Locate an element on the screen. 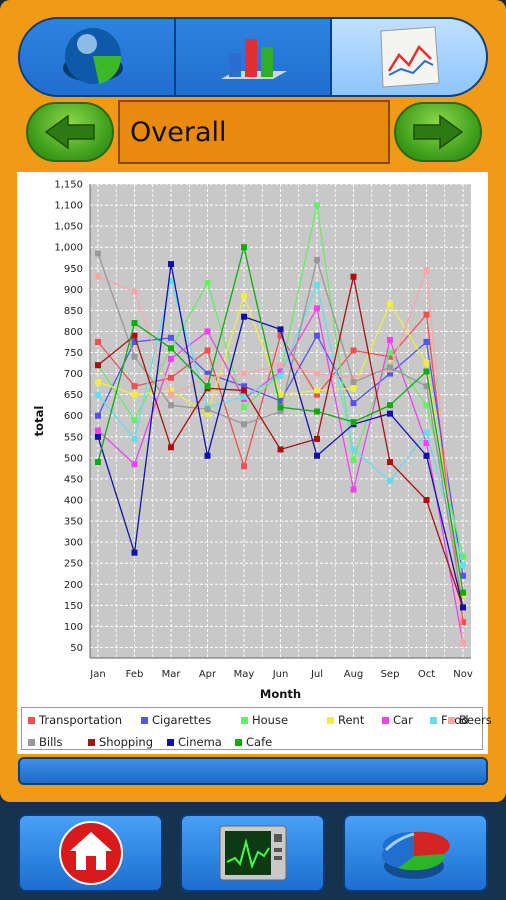  arrow-left-icon is located at coordinates (69, 132).